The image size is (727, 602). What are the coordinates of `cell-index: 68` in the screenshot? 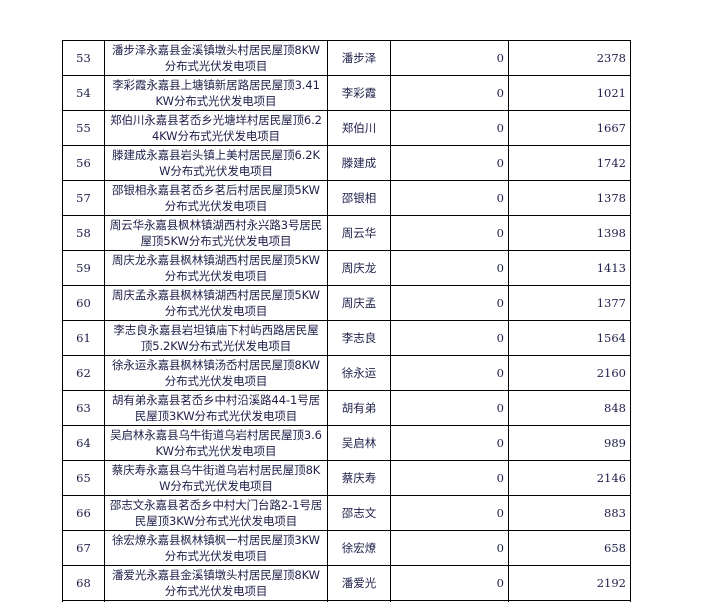 It's located at (83, 583).